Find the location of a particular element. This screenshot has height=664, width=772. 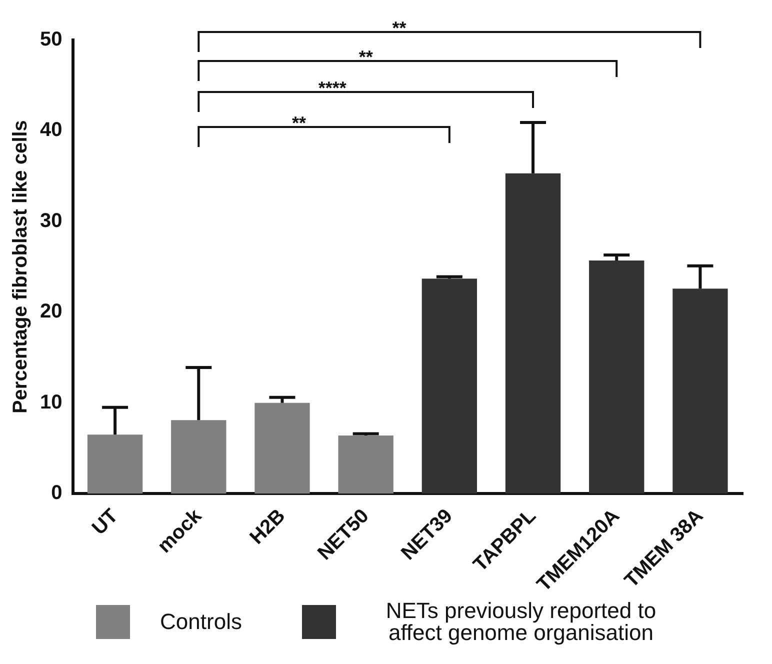

y-tick-label: 0 is located at coordinates (56, 493).